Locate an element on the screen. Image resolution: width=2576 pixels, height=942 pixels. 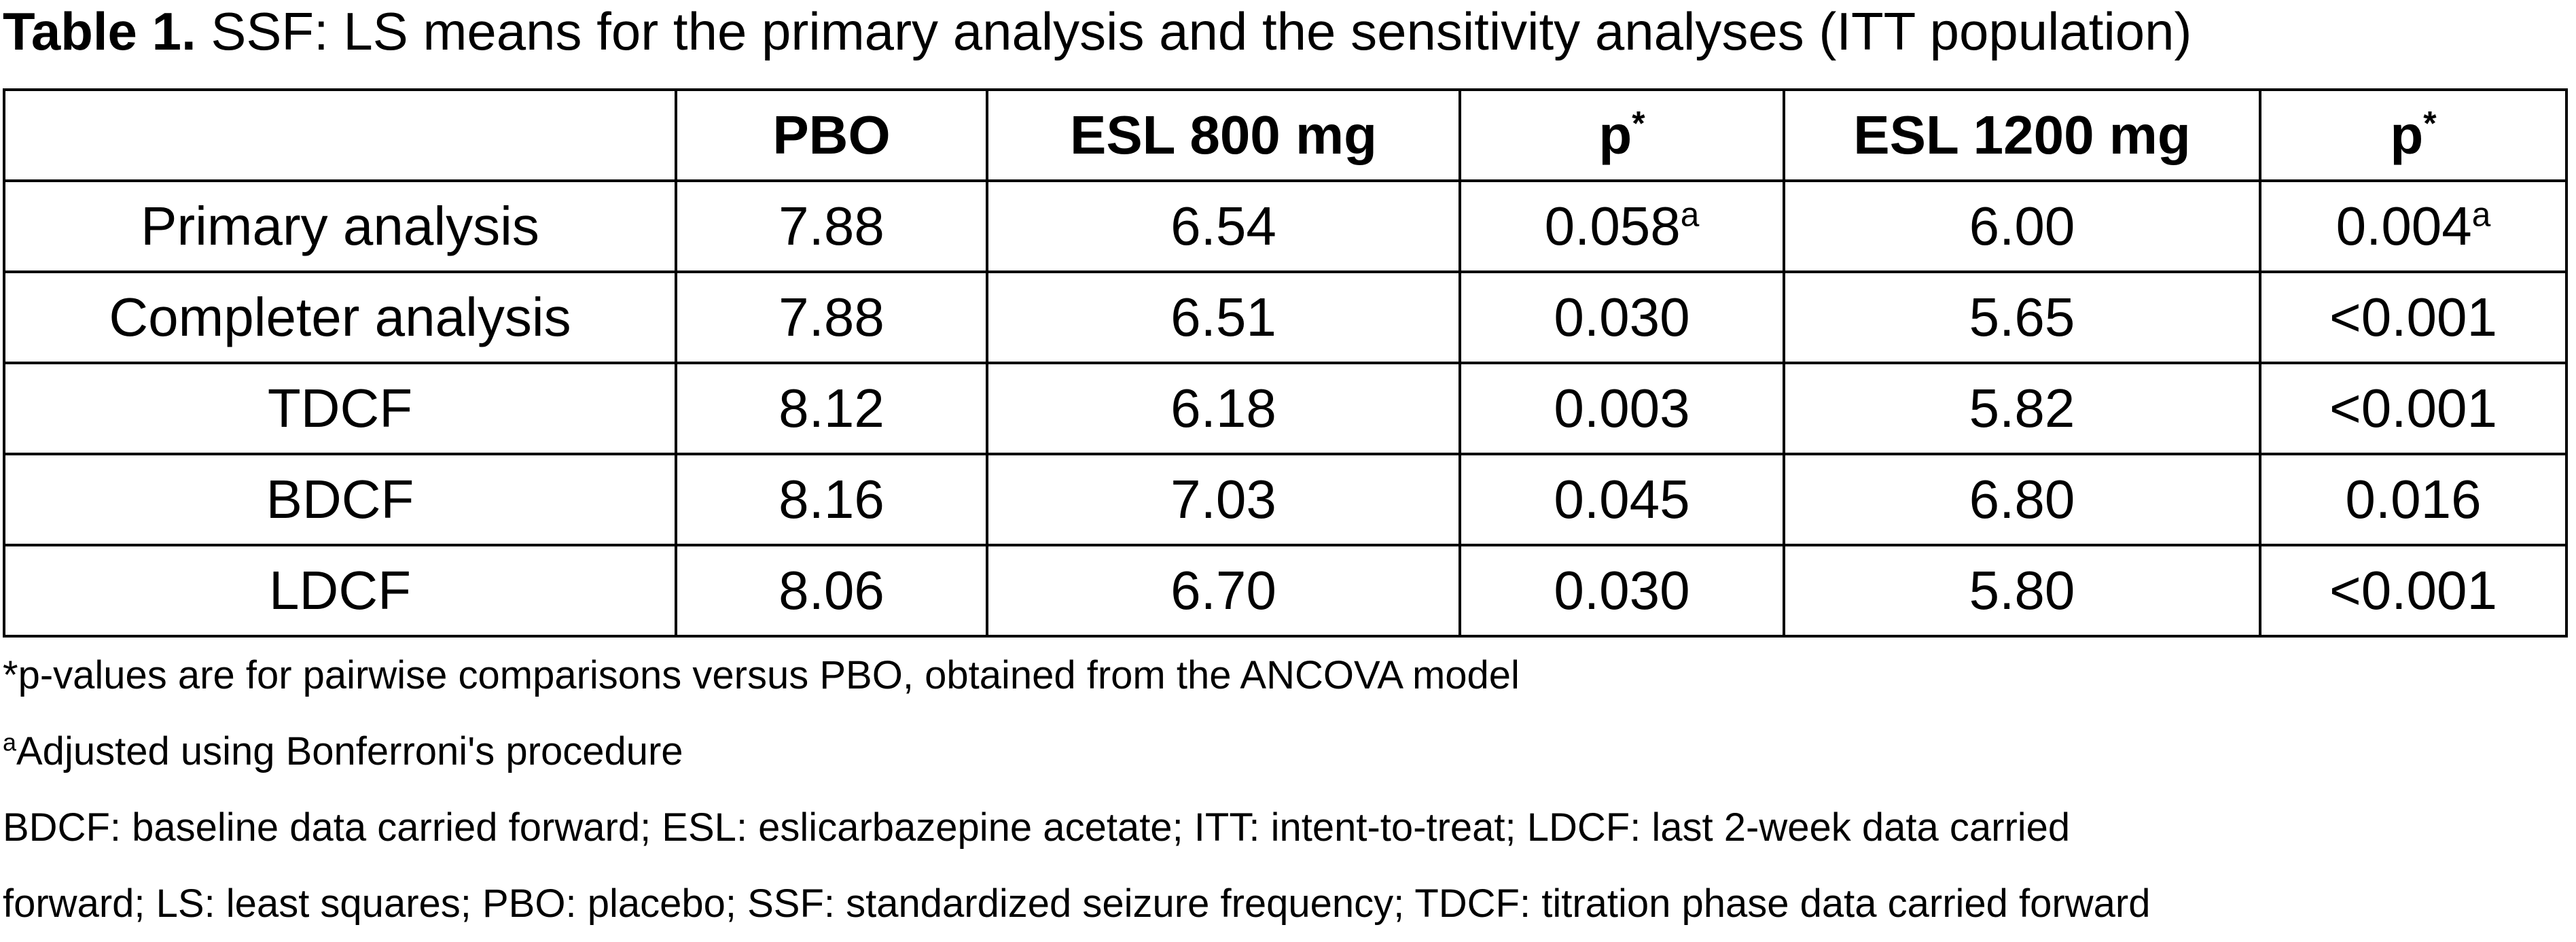
data-cell: 6.00 is located at coordinates (2022, 226).